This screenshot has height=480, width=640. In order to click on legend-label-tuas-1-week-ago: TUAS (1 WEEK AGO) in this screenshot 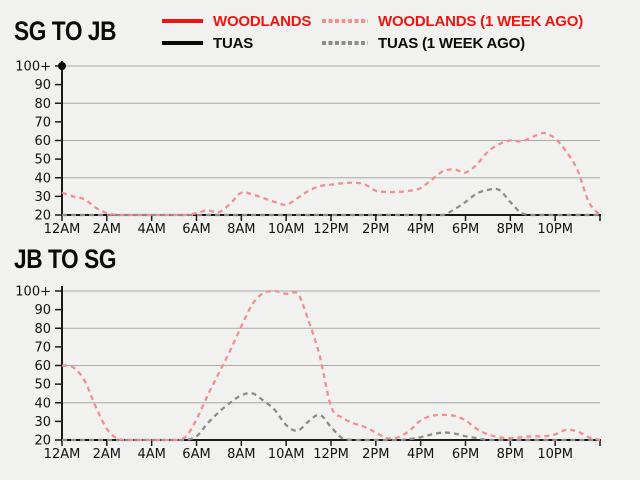, I will do `click(451, 43)`.